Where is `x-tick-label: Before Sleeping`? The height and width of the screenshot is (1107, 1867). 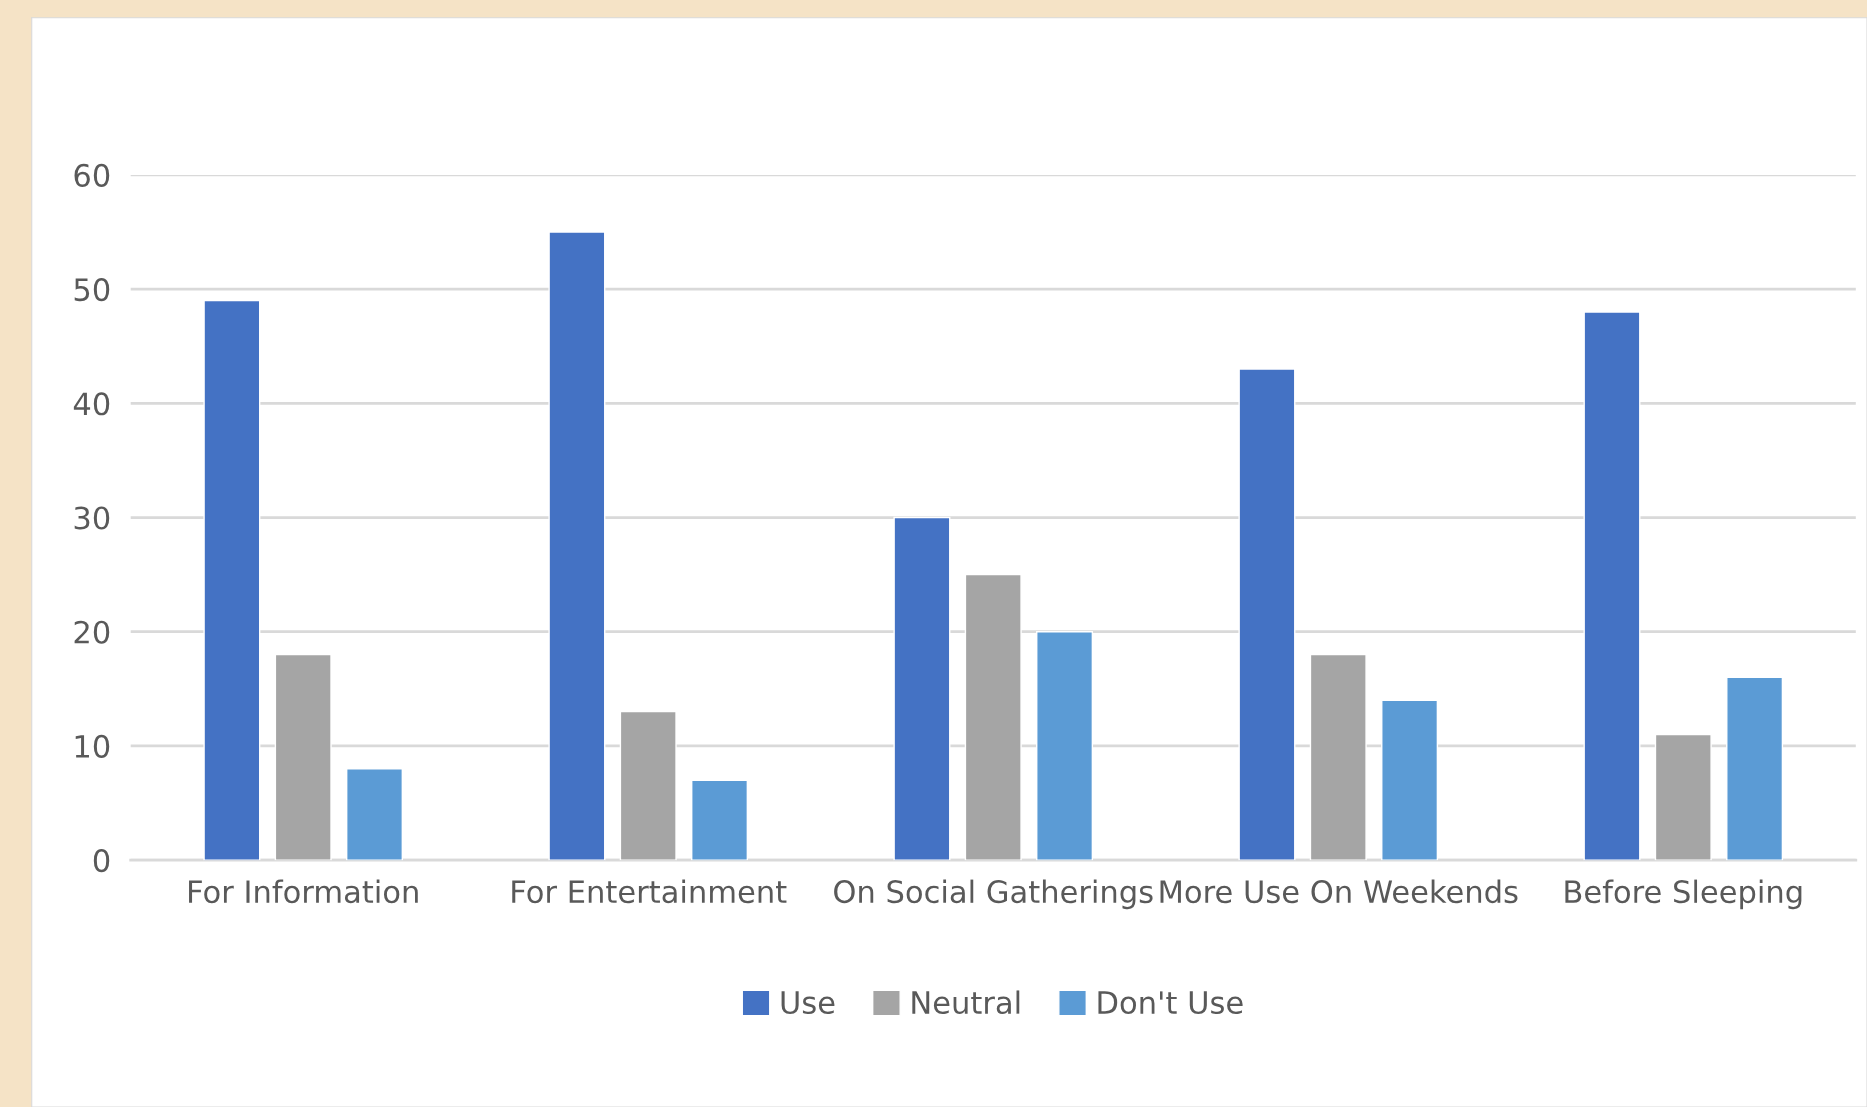 x-tick-label: Before Sleeping is located at coordinates (1683, 894).